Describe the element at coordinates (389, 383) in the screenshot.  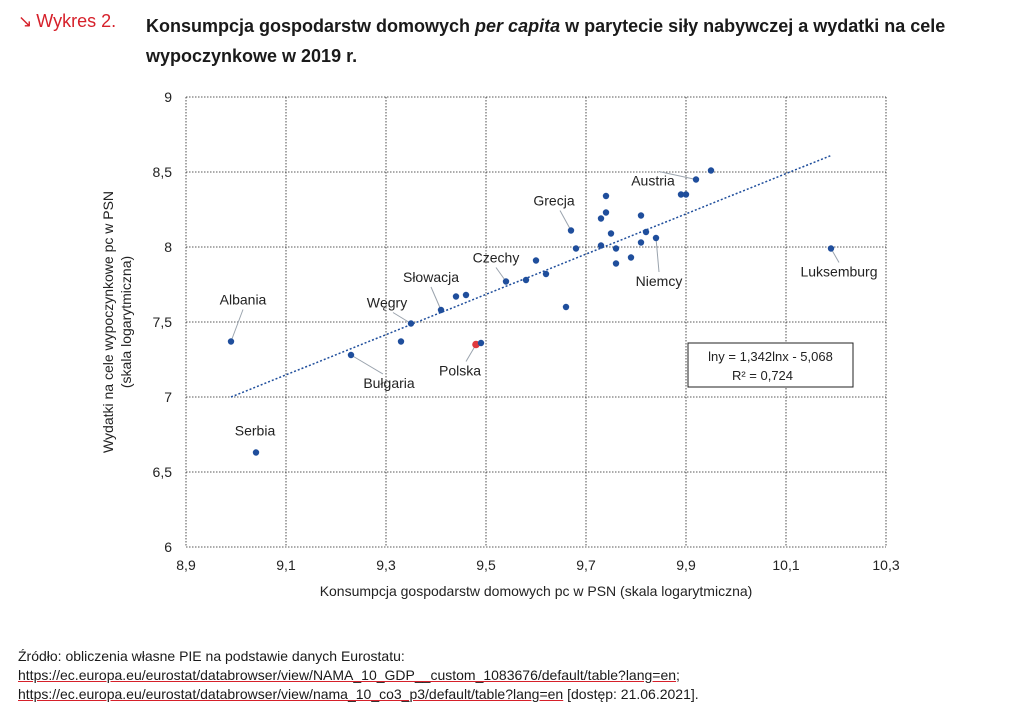
I see `point-label: Bułgaria` at that location.